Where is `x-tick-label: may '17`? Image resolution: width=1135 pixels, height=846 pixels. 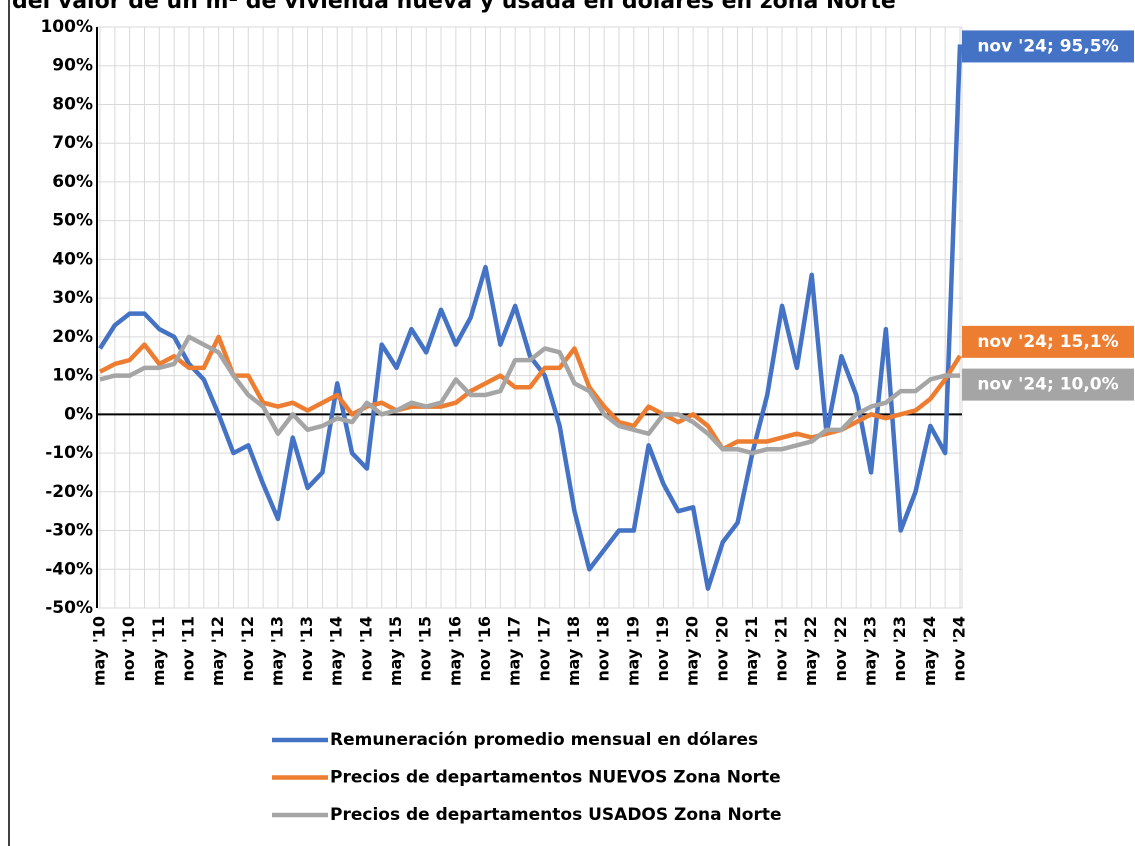
x-tick-label: may '17 is located at coordinates (514, 651).